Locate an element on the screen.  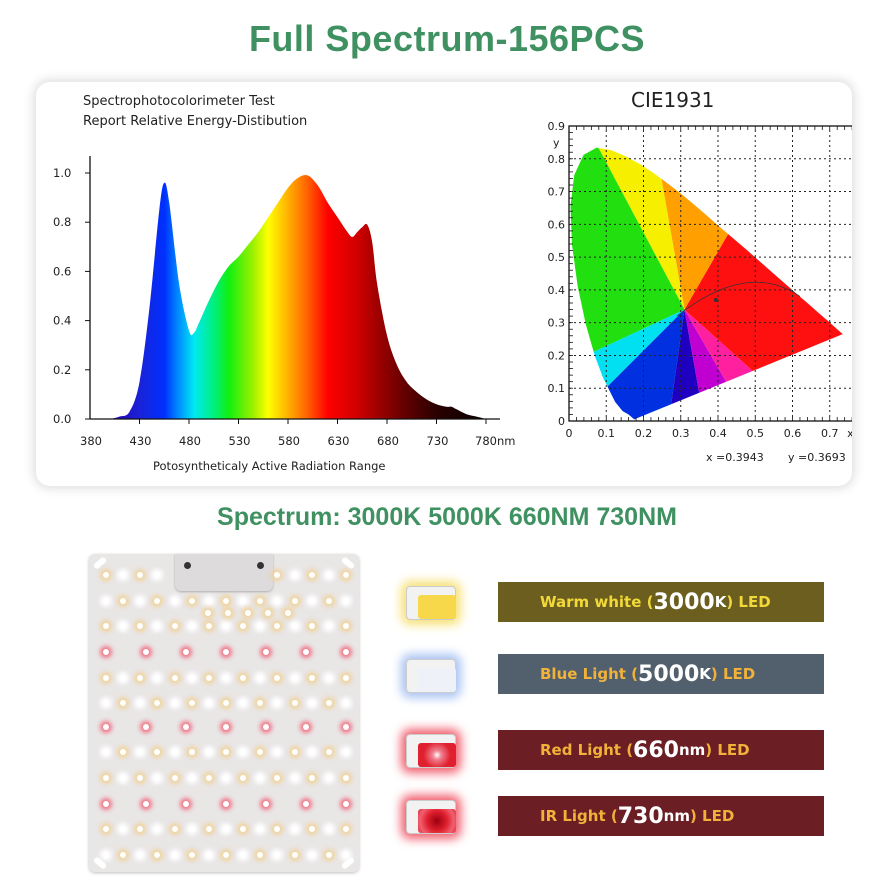
ir-light-led-chip-icon is located at coordinates (430, 816).